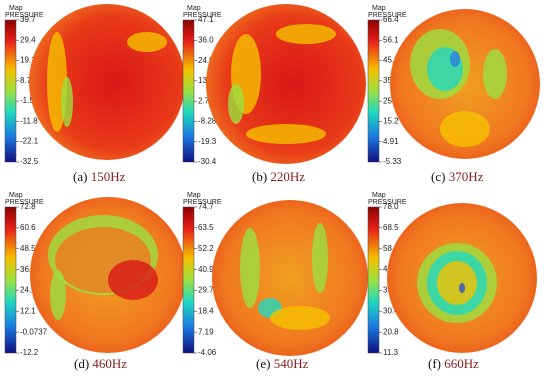 Image resolution: width=550 pixels, height=383 pixels. What do you see at coordinates (391, 19) in the screenshot?
I see `tick-label: 66.4` at bounding box center [391, 19].